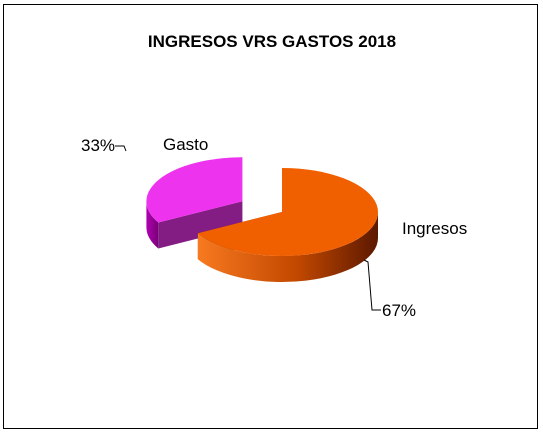 The height and width of the screenshot is (432, 543). I want to click on chart-title: INGRESOS VRS GASTOS 2018, so click(272, 41).